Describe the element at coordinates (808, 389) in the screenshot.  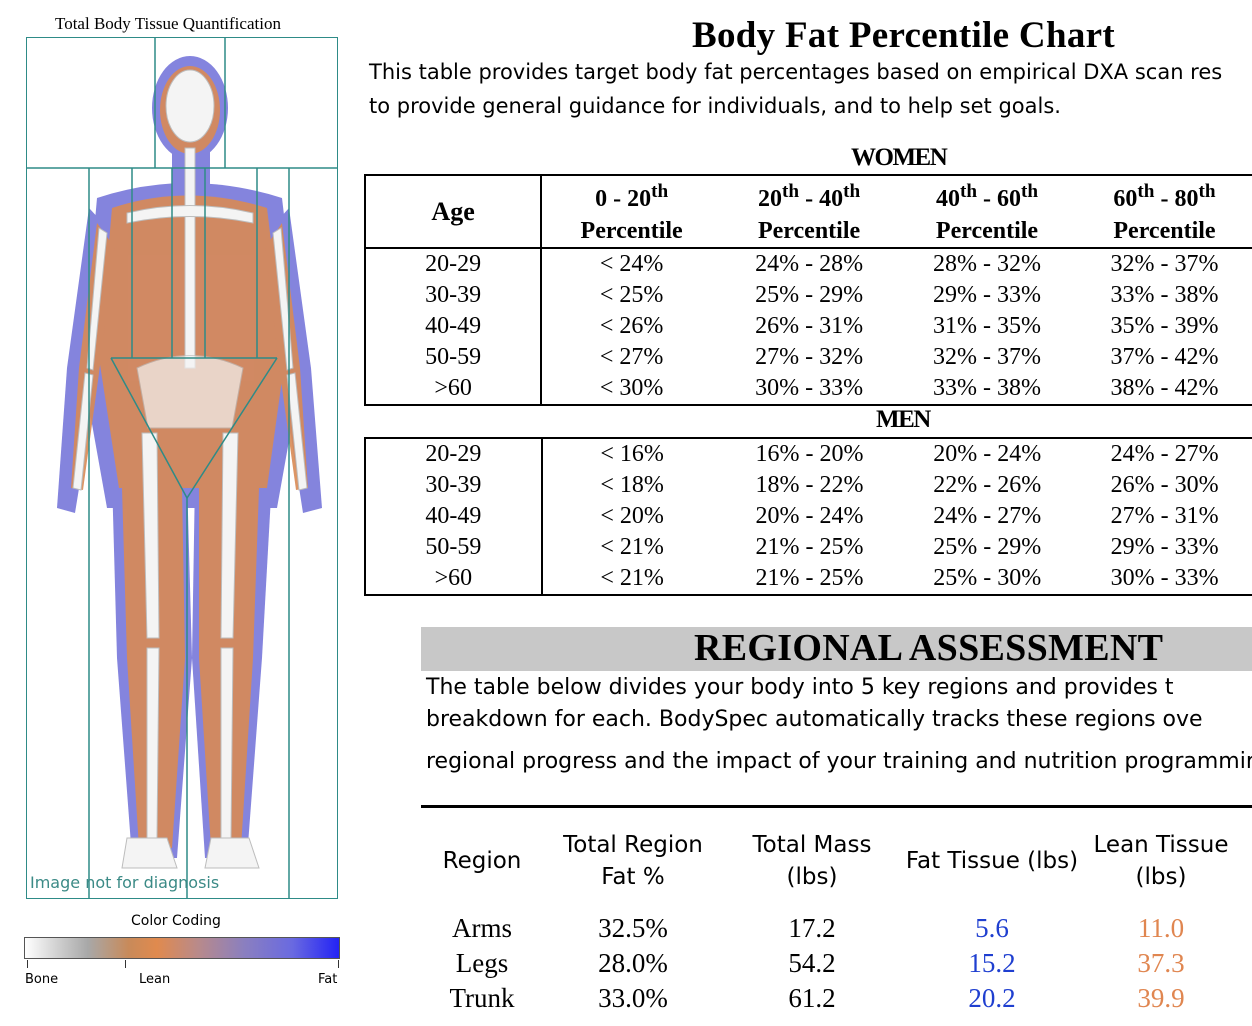
I see `table-row: >60 < 30% 30% - 33% 33% - 38% 38% - 42%` at that location.